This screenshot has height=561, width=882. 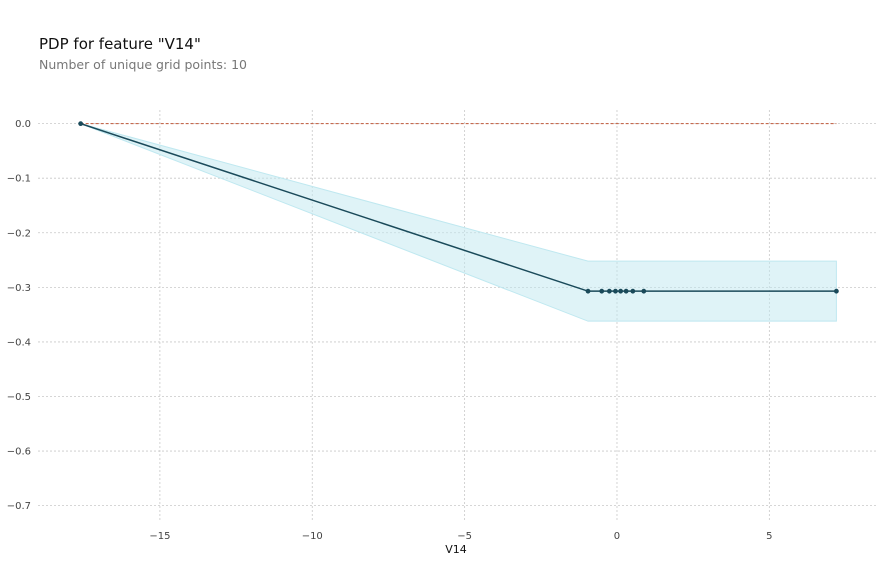 What do you see at coordinates (19, 288) in the screenshot?
I see `y-tick-label: −0.3` at bounding box center [19, 288].